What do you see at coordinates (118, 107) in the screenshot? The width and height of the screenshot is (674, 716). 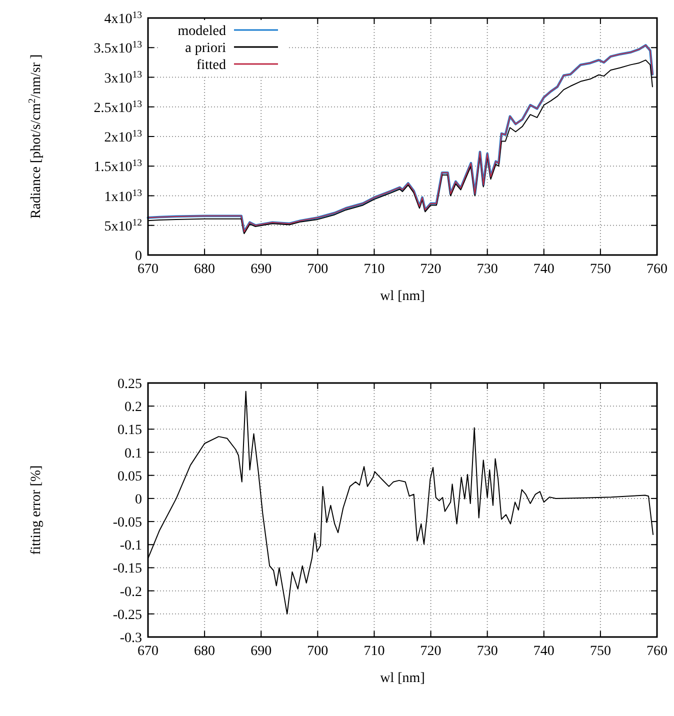 I see `y-tick-label: 2.5x10$^{13}$` at bounding box center [118, 107].